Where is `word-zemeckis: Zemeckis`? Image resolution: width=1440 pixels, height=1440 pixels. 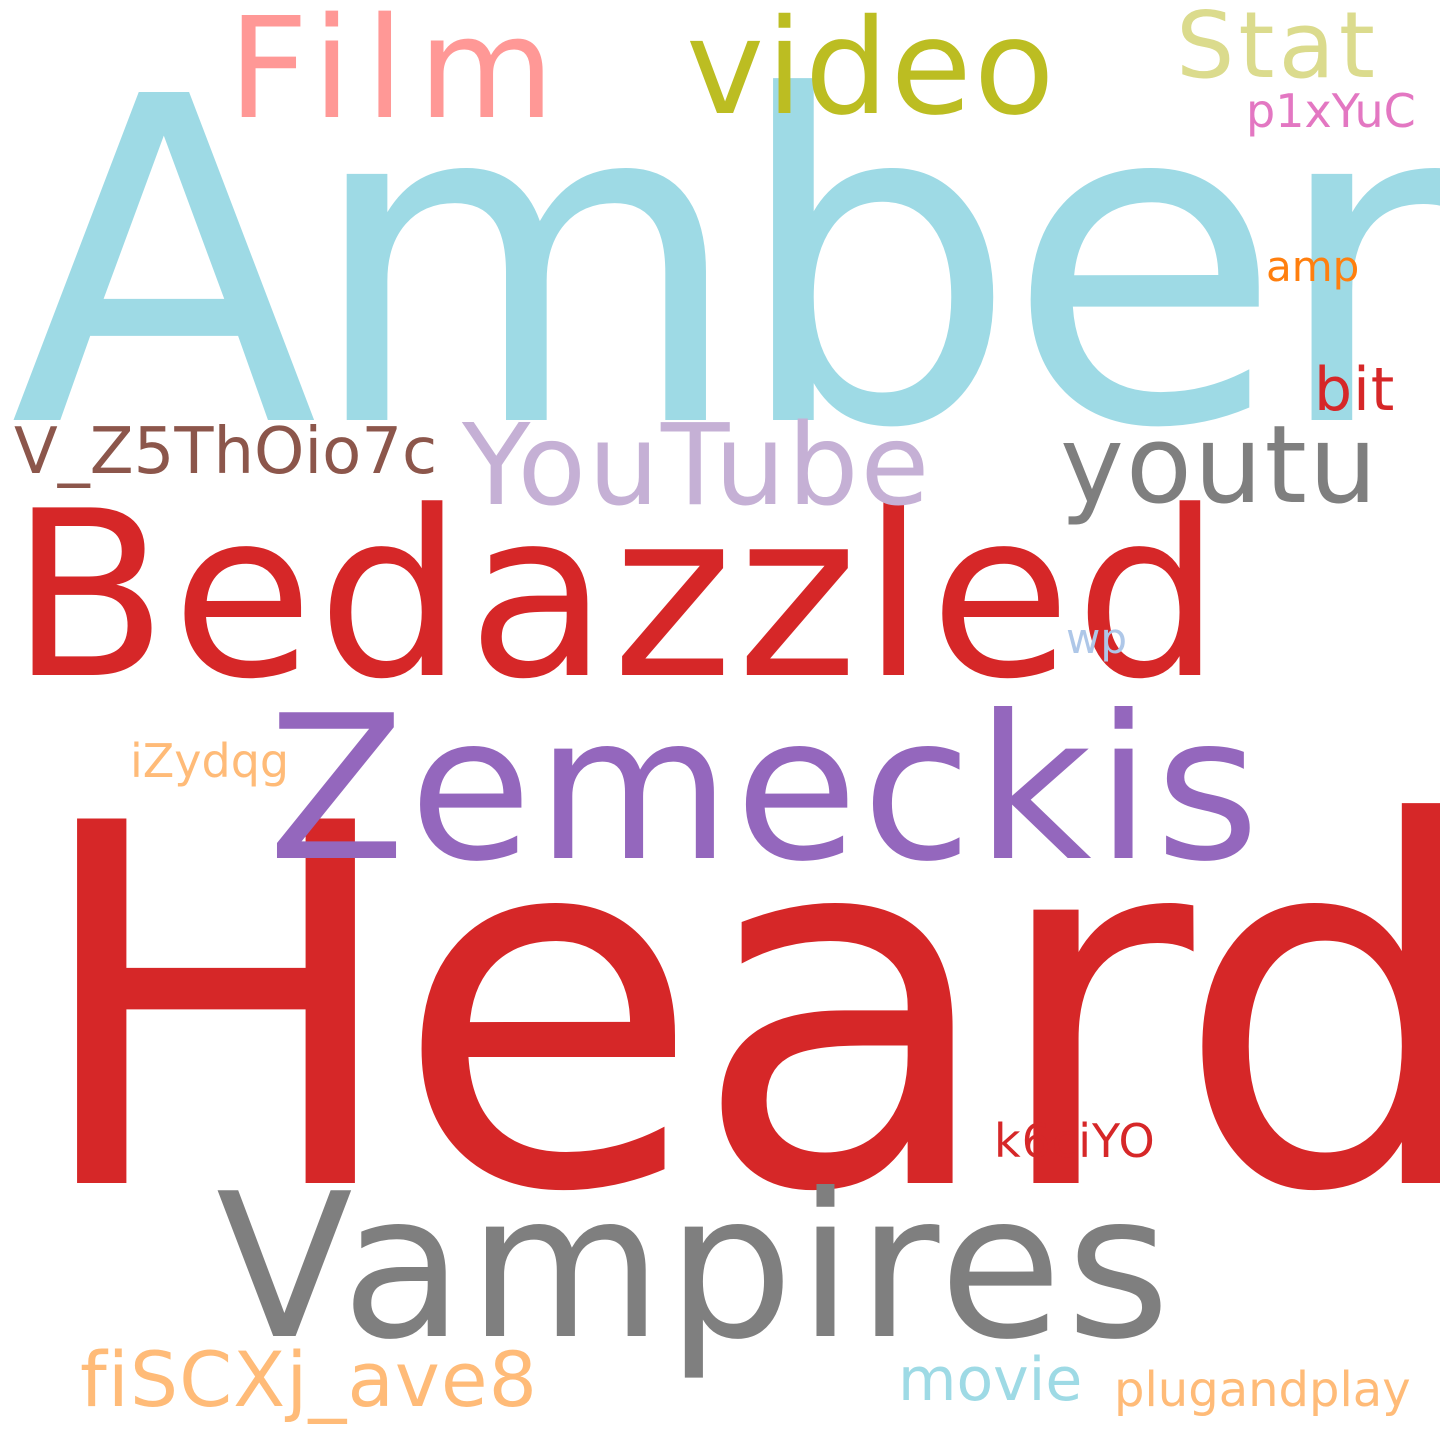
word-zemeckis: Zemeckis is located at coordinates (766, 789).